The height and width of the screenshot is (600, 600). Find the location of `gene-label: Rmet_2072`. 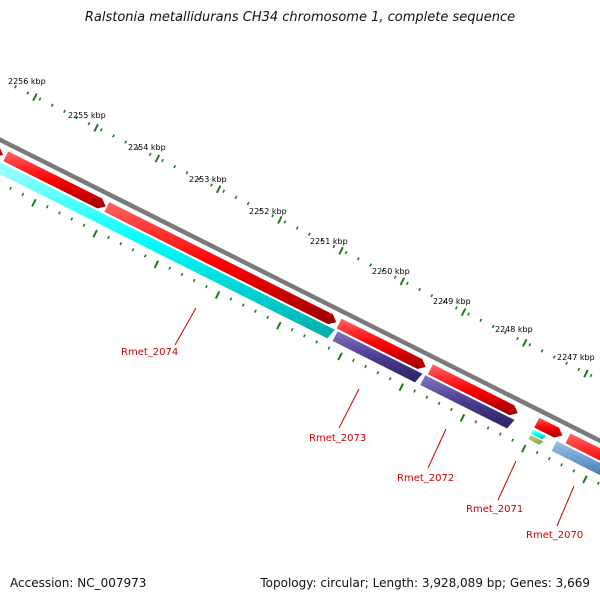

gene-label: Rmet_2072 is located at coordinates (425, 478).